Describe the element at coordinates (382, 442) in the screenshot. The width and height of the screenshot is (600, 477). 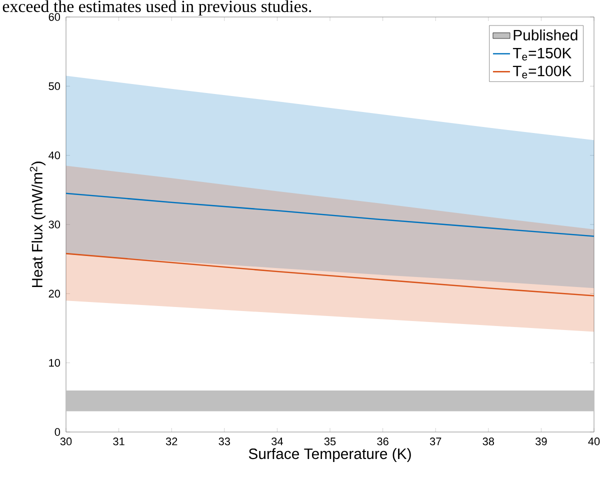
I see `x-tick-label: 36` at that location.